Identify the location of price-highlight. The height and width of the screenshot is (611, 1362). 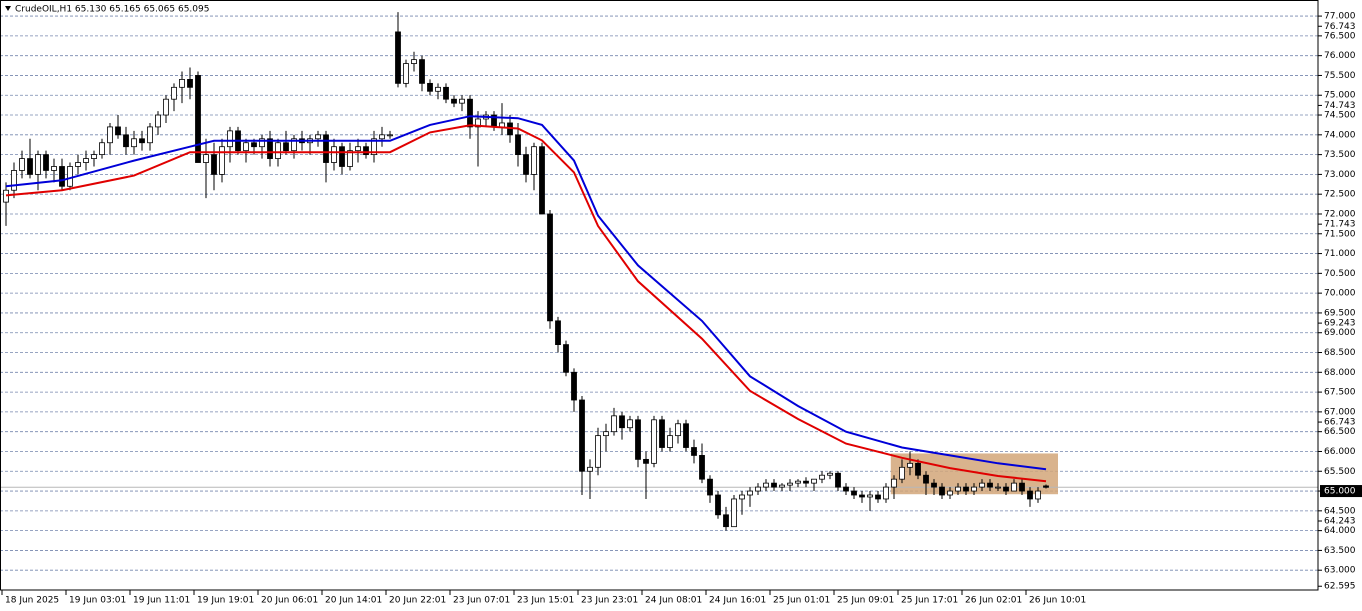
(1341, 491).